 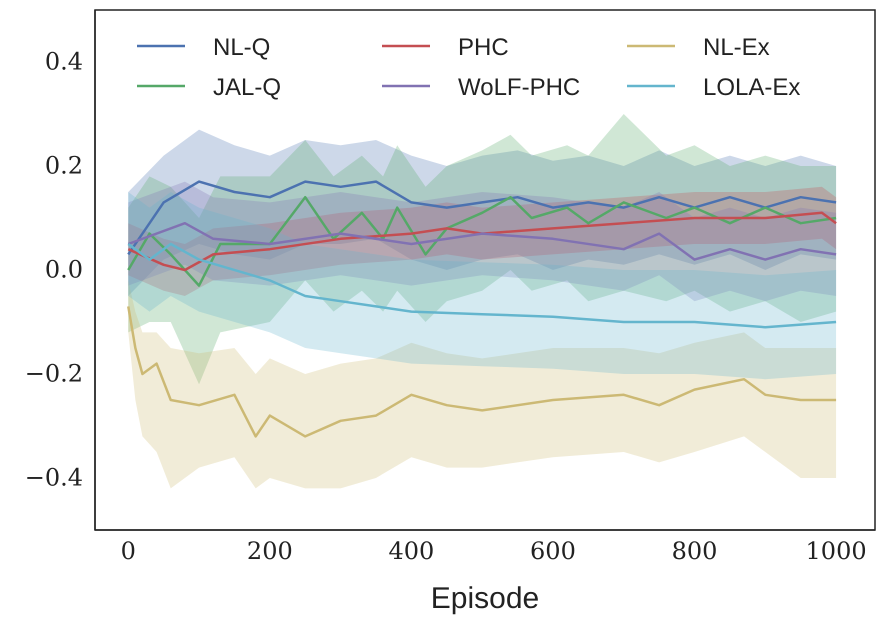 I want to click on y-tick-label: 0.2, so click(x=63, y=166).